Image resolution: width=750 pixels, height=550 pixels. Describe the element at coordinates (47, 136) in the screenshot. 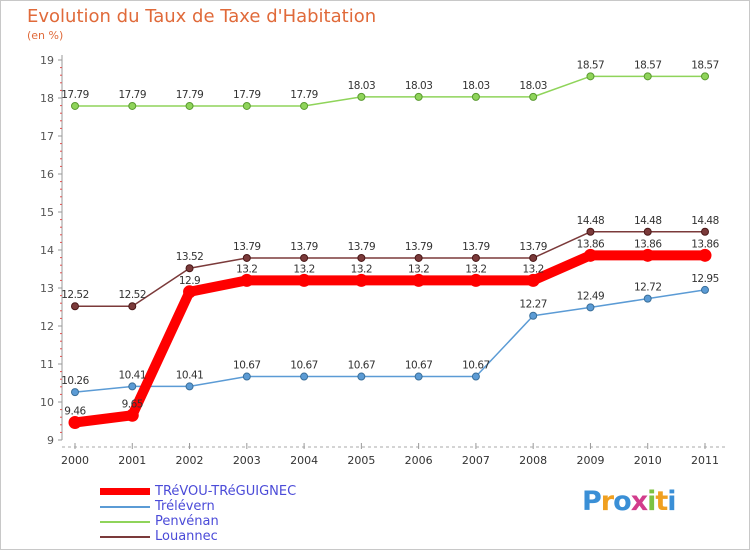

I see `y-tick-label: 17` at that location.